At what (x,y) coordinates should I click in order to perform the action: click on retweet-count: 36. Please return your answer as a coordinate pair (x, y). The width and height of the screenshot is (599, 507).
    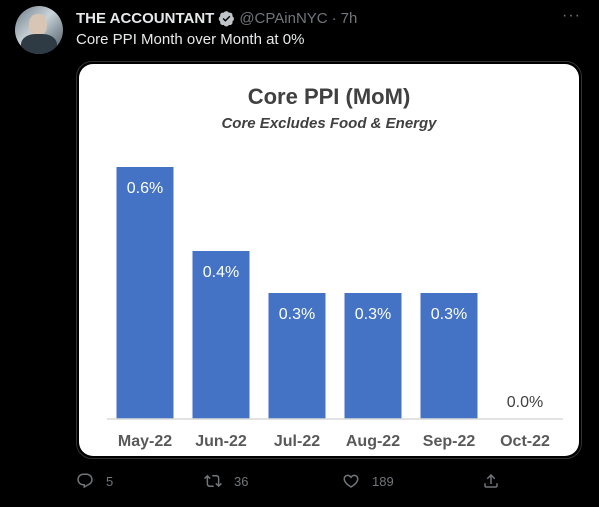
    Looking at the image, I should click on (241, 481).